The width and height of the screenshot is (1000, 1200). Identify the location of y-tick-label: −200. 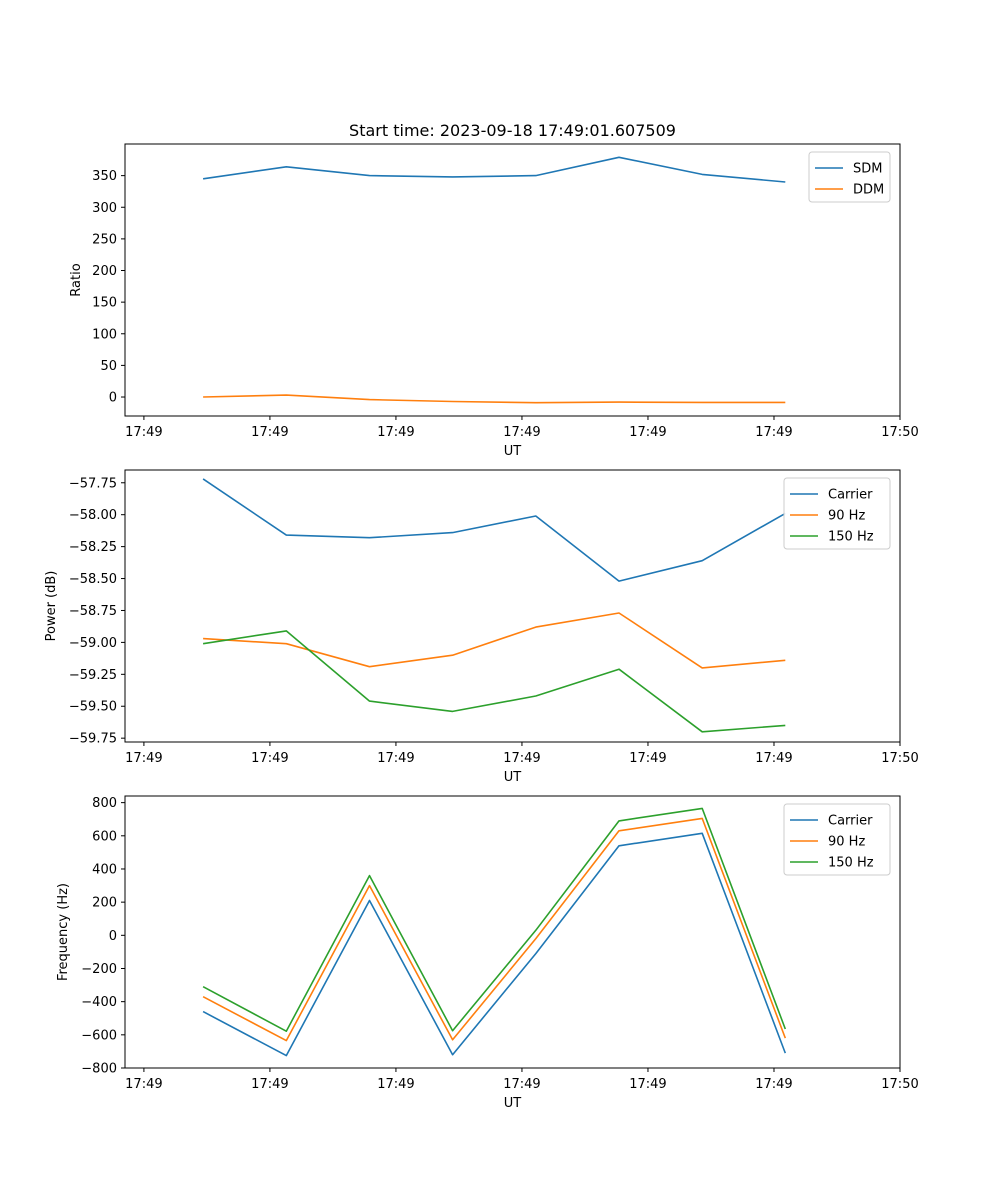
(99, 969).